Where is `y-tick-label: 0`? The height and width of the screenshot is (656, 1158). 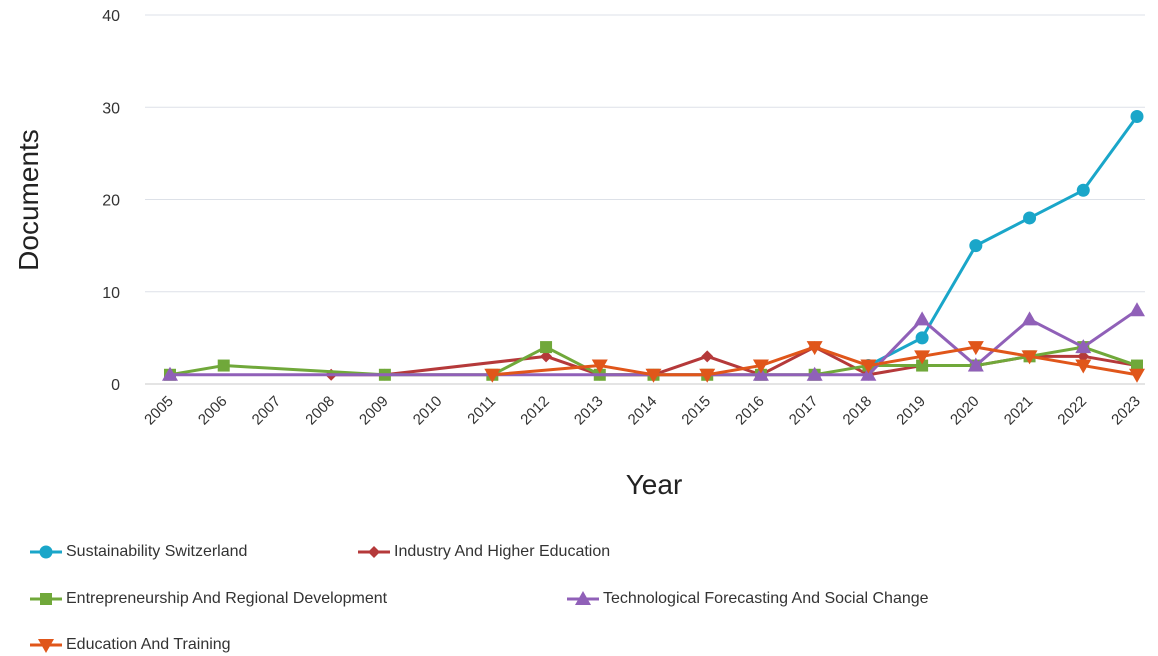 y-tick-label: 0 is located at coordinates (115, 385).